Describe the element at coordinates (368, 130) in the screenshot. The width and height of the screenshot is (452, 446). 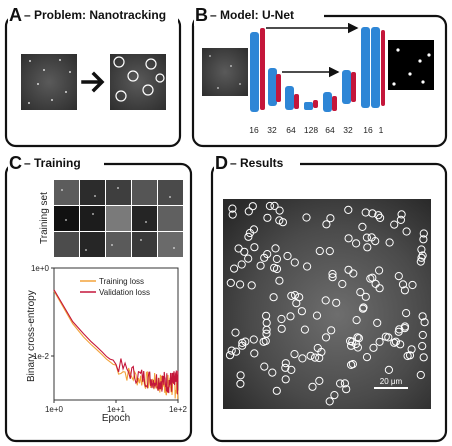
I see `channel-label: 16` at that location.